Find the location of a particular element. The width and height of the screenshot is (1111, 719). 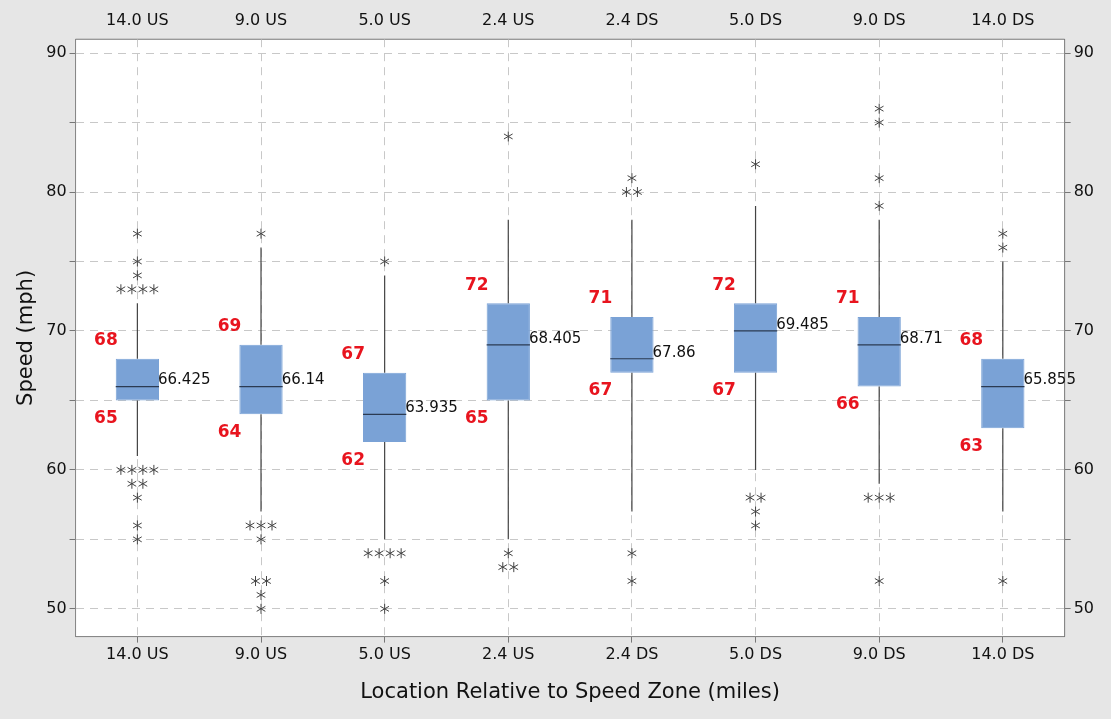

y-tick-label: 90 is located at coordinates (56, 52).